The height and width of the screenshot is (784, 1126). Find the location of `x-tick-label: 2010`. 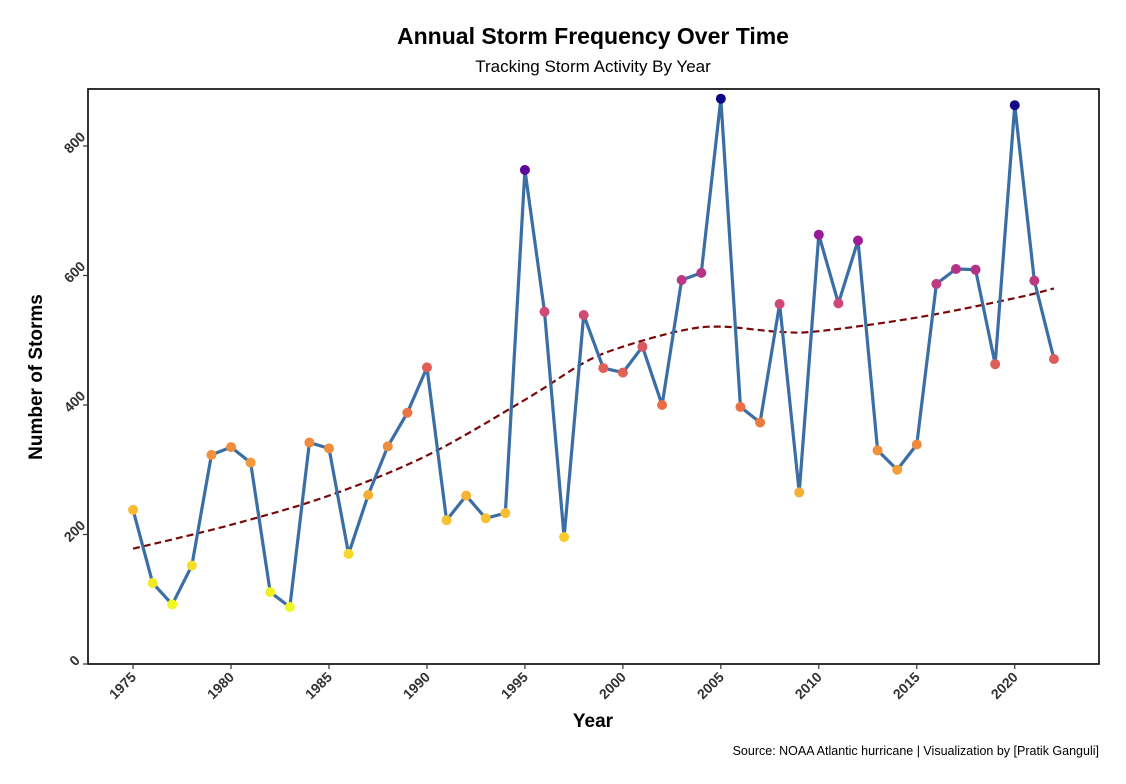

x-tick-label: 2010 is located at coordinates (808, 685).